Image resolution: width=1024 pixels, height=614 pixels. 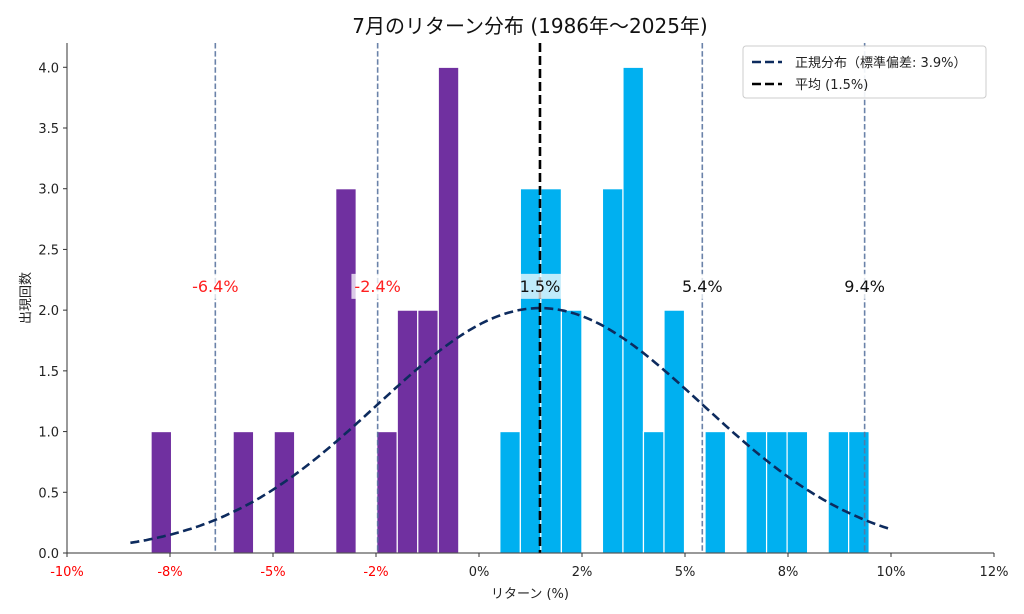 I want to click on reference-label: -2.4%, so click(x=377, y=286).